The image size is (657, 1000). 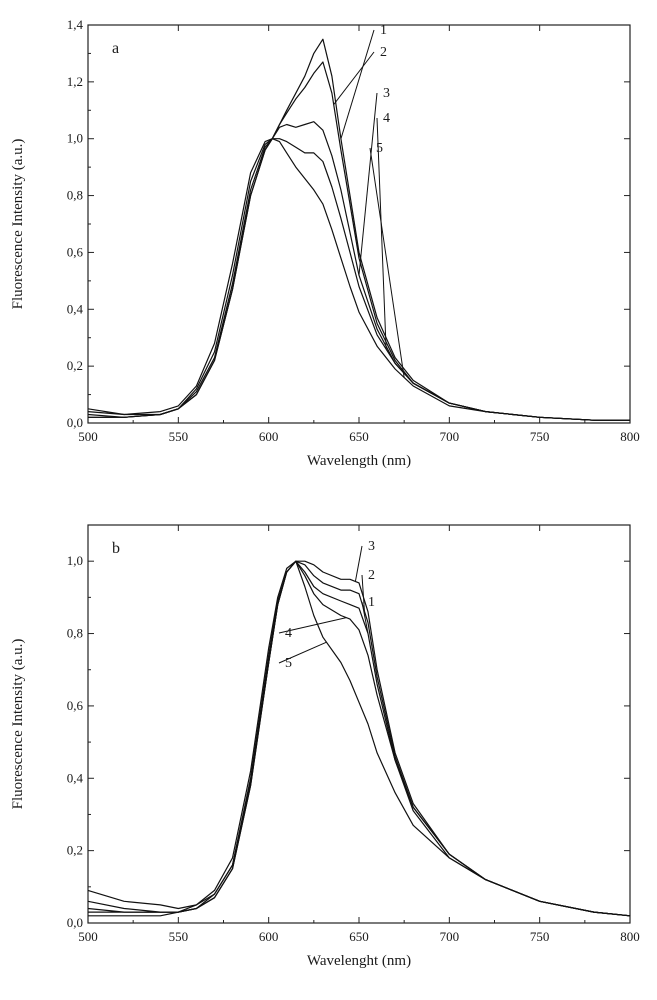 What do you see at coordinates (540, 436) in the screenshot?
I see `panel-a-x-tick-label: 750` at bounding box center [540, 436].